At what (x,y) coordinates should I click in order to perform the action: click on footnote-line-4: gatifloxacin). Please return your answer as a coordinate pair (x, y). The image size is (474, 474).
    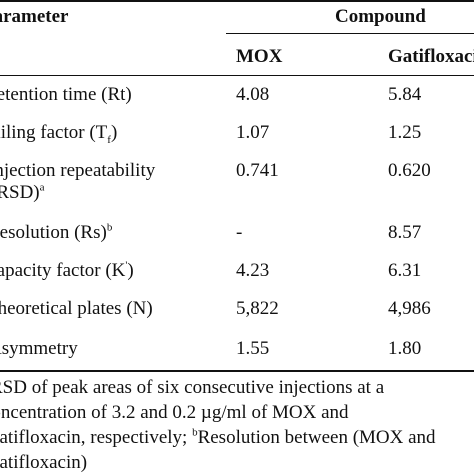
    Looking at the image, I should click on (44, 462).